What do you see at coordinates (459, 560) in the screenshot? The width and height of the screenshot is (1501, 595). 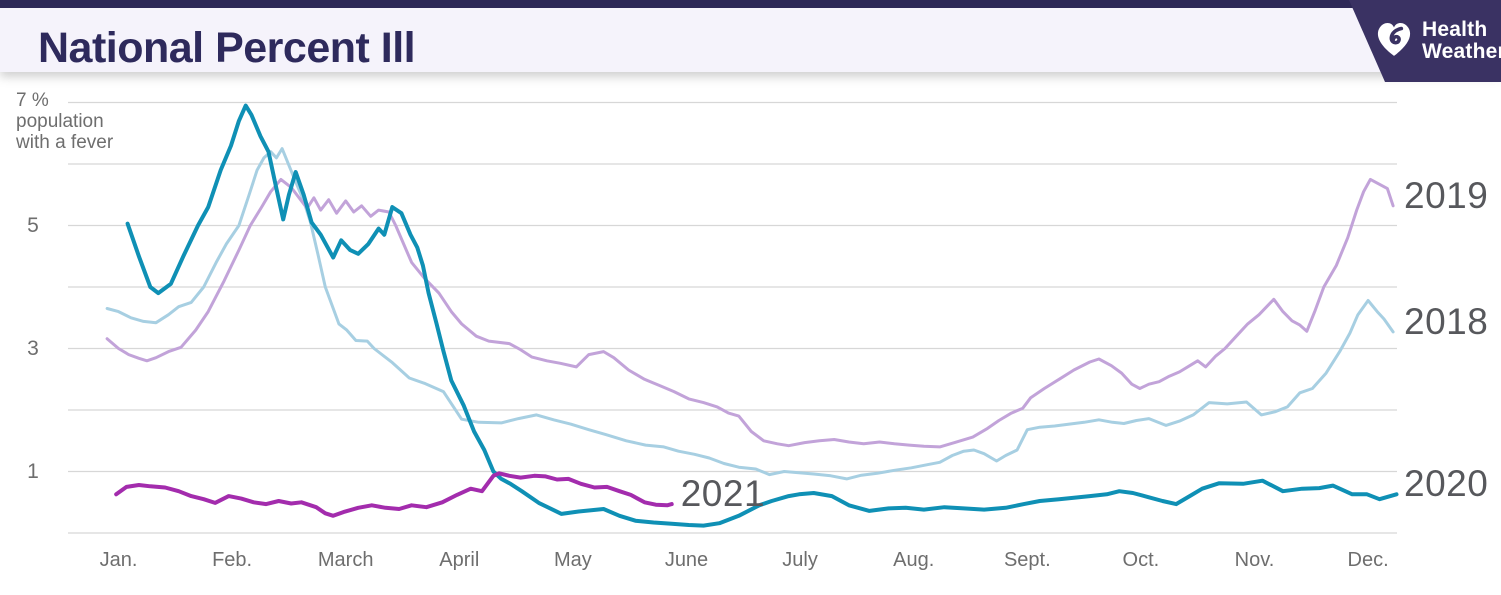 I see `x-tick-label-April: April` at bounding box center [459, 560].